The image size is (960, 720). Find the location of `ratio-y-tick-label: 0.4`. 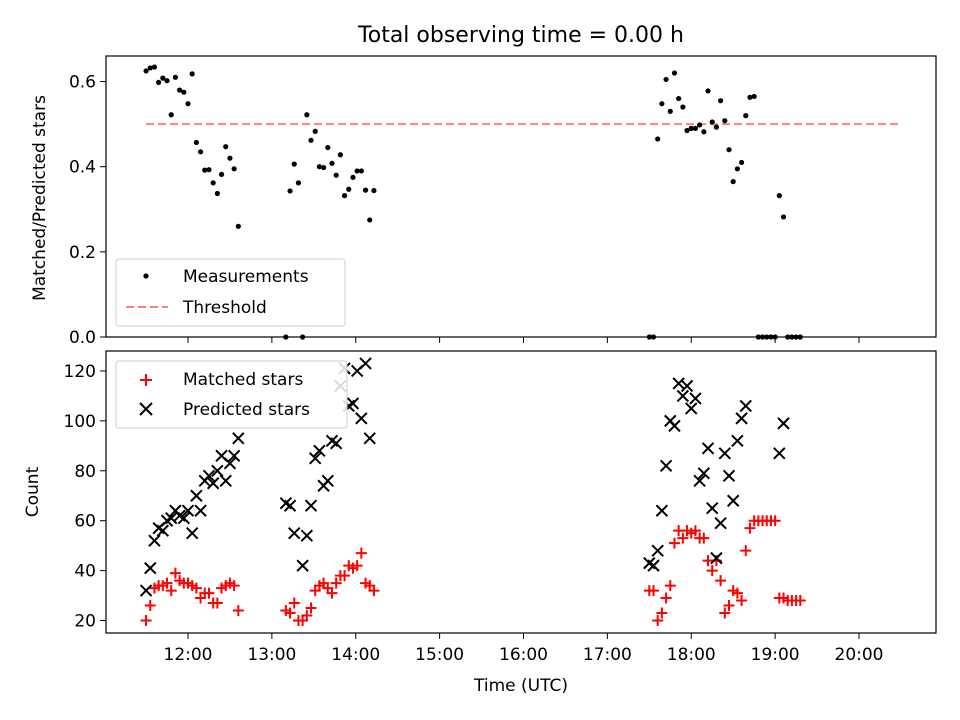

ratio-y-tick-label: 0.4 is located at coordinates (82, 168).